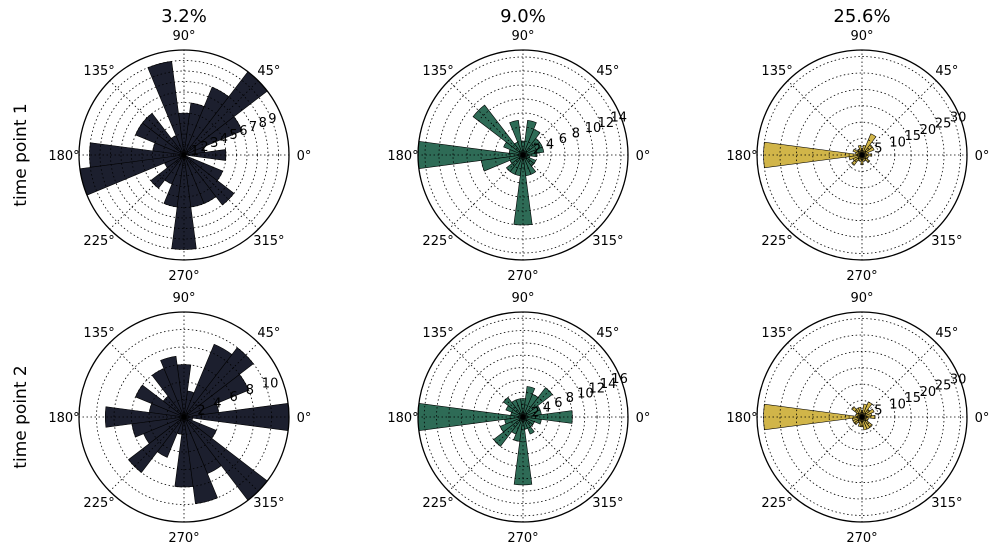 The height and width of the screenshot is (544, 989). What do you see at coordinates (195, 151) in the screenshot?
I see `radial-tick-label: 1` at bounding box center [195, 151].